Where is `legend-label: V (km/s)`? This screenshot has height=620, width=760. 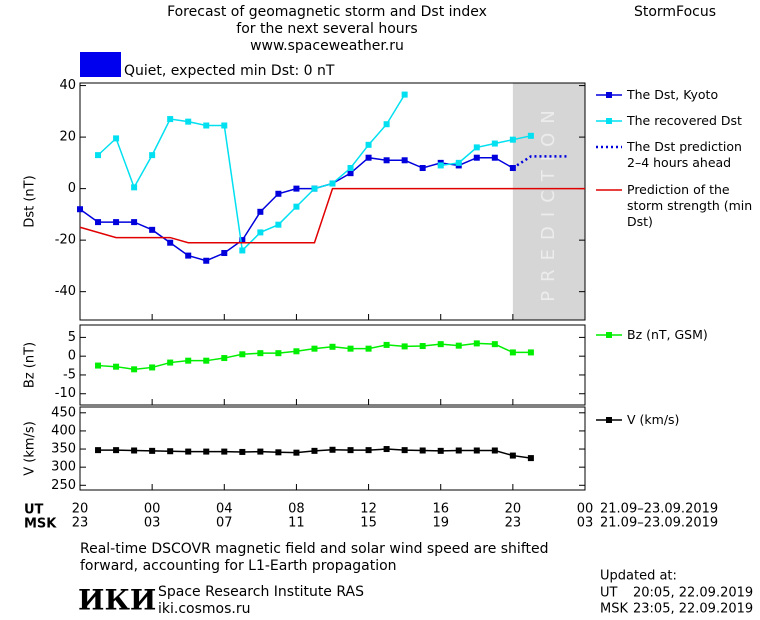
legend-label: V (km/s) is located at coordinates (653, 419).